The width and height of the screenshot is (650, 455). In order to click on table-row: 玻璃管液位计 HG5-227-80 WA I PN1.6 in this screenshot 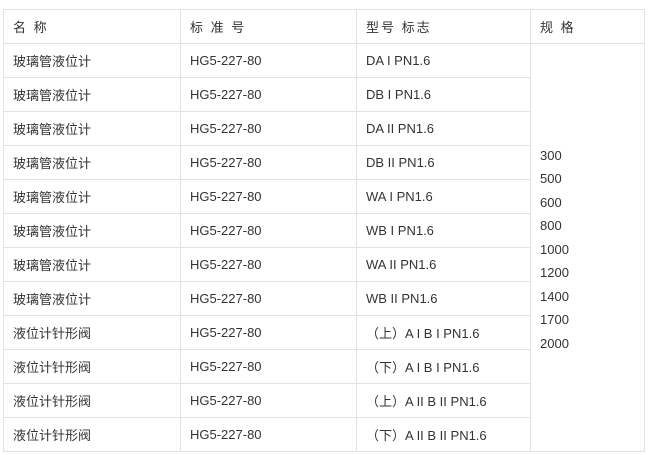, I will do `click(324, 196)`.